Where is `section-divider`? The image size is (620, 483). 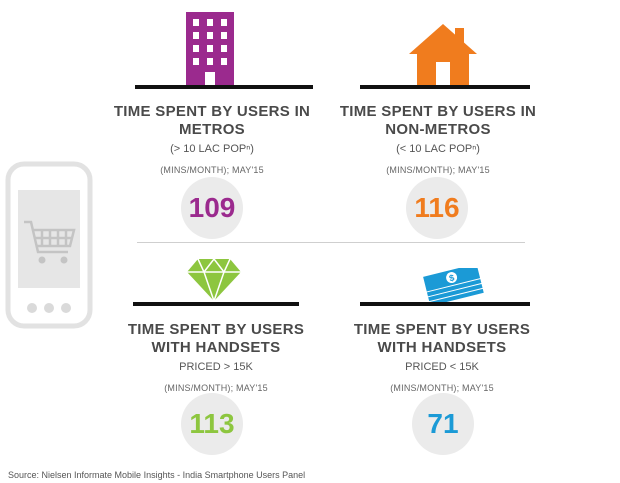 section-divider is located at coordinates (331, 242).